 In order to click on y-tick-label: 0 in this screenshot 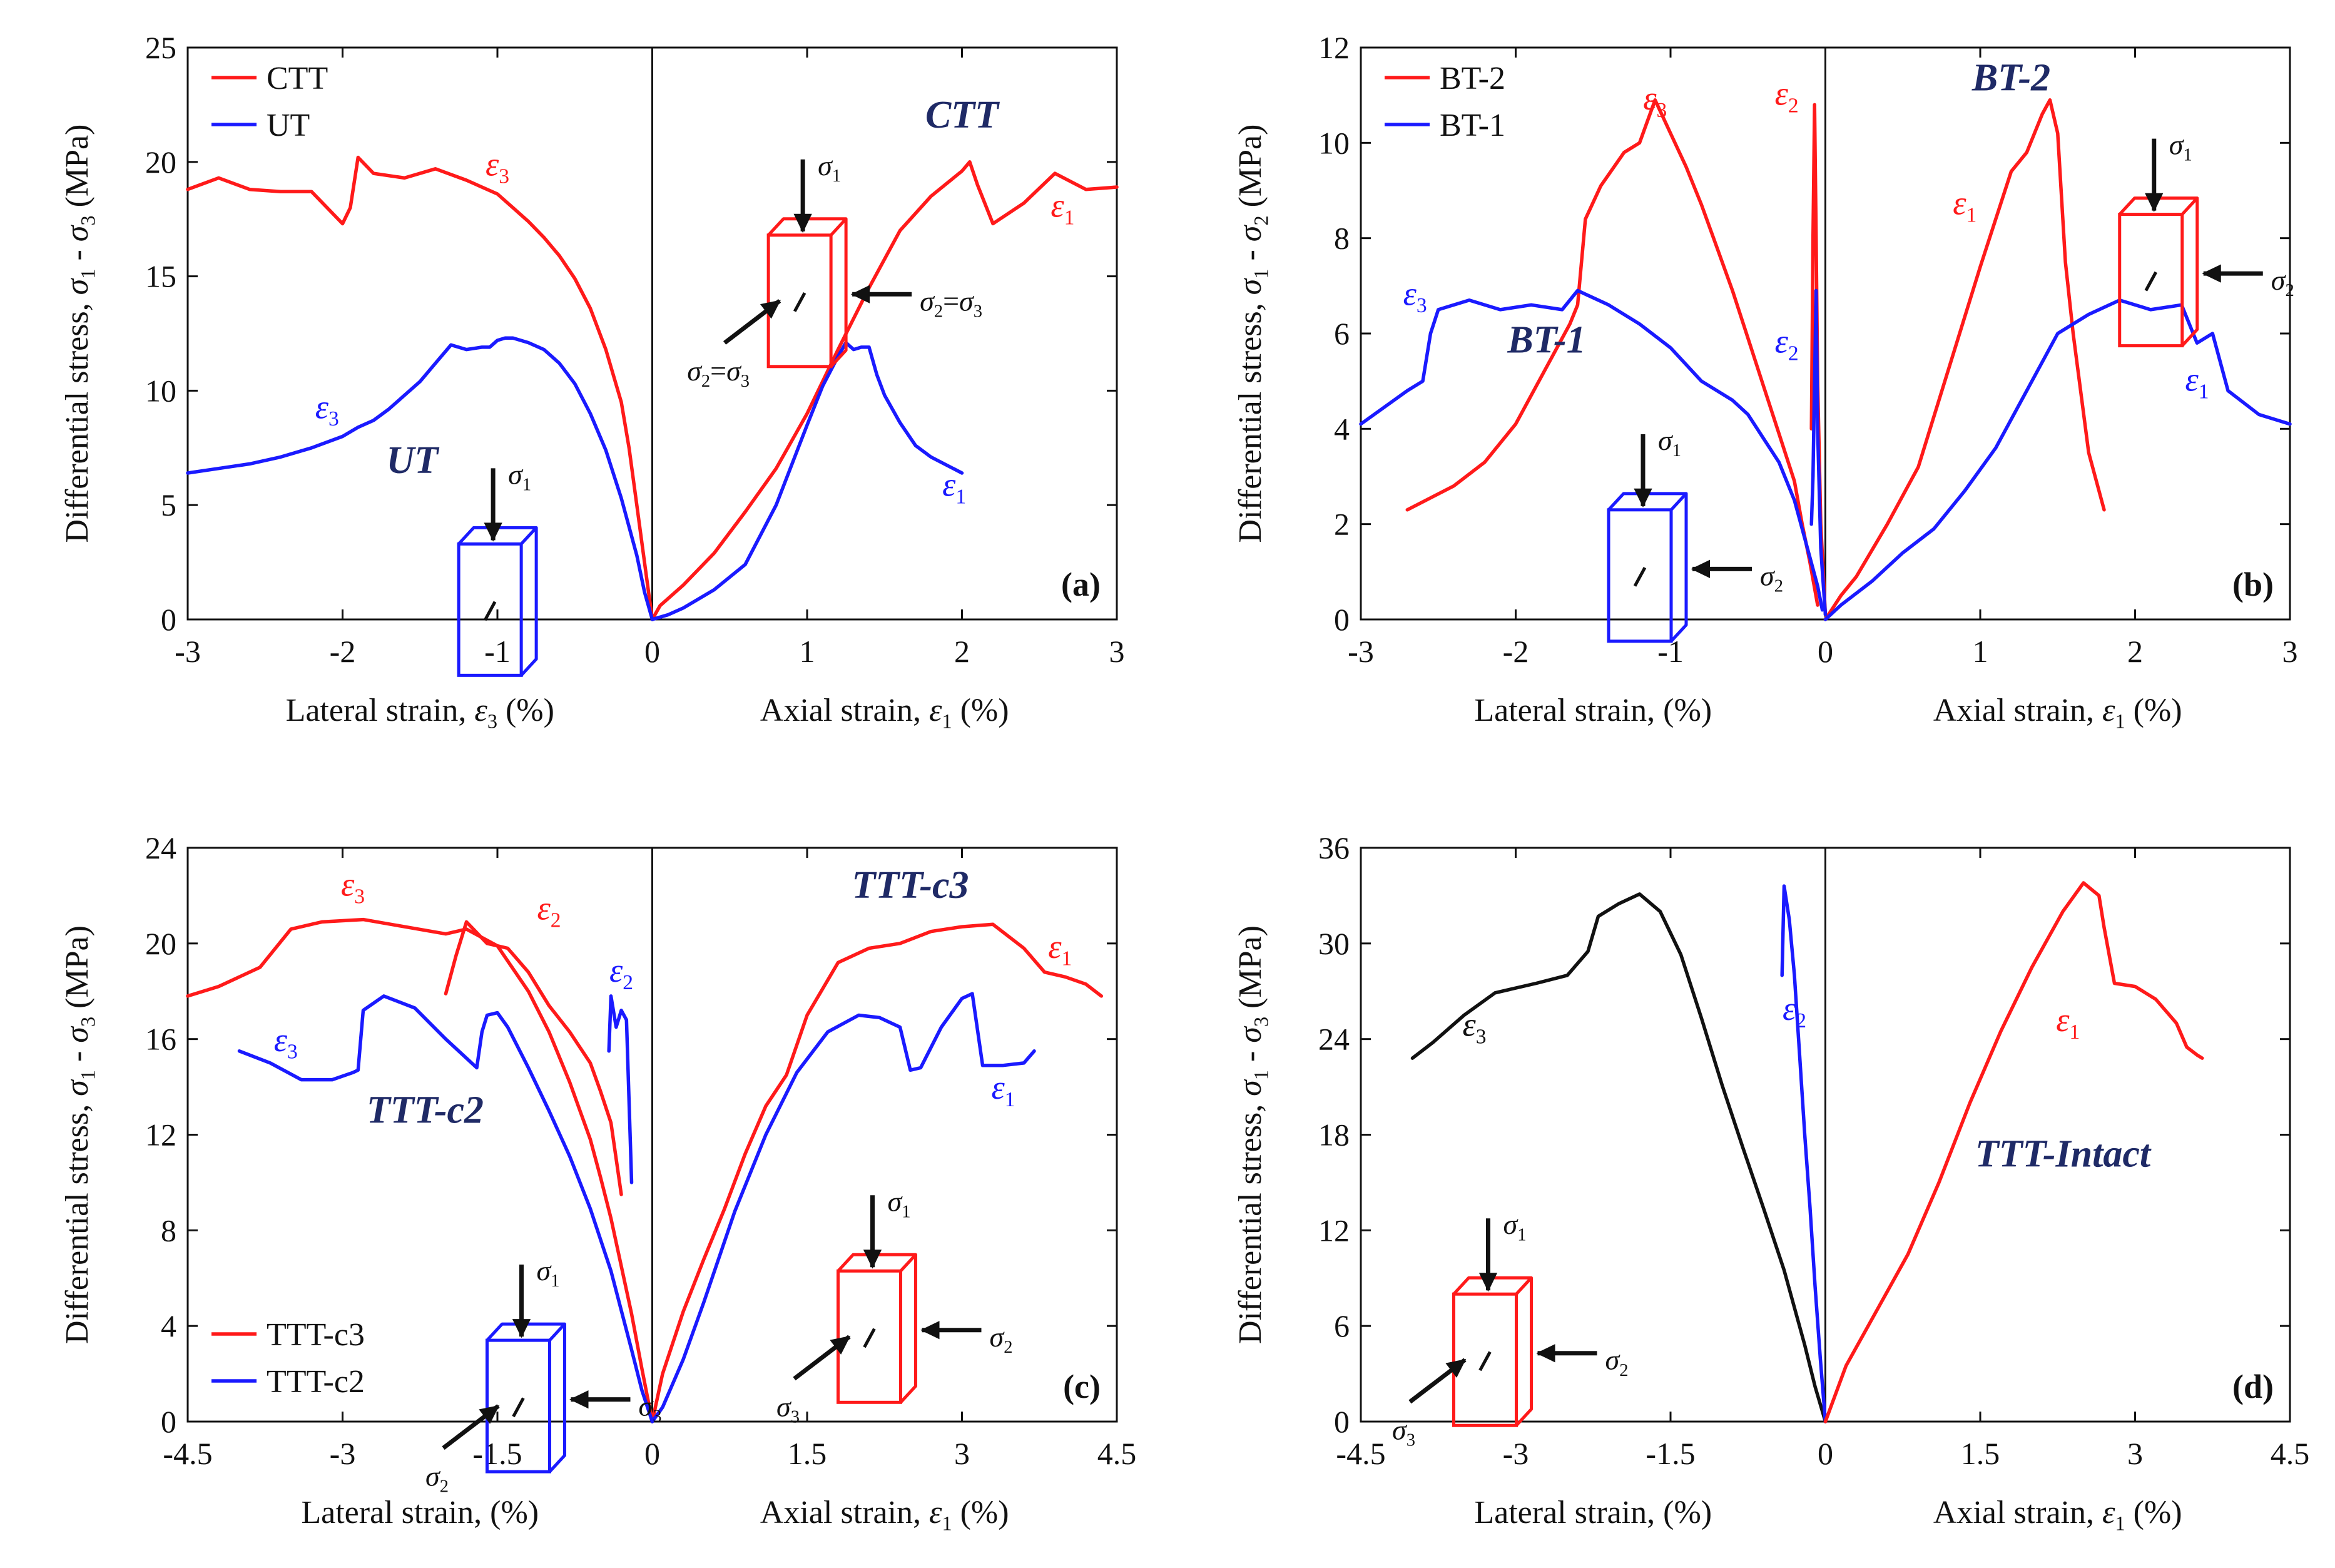, I will do `click(1342, 620)`.